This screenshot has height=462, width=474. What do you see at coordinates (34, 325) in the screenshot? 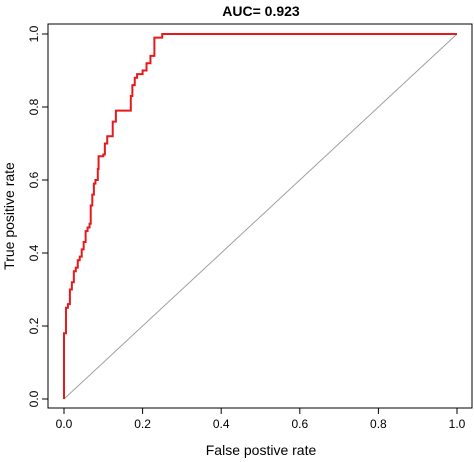
I see `y-tick-label: 0.2` at bounding box center [34, 325].